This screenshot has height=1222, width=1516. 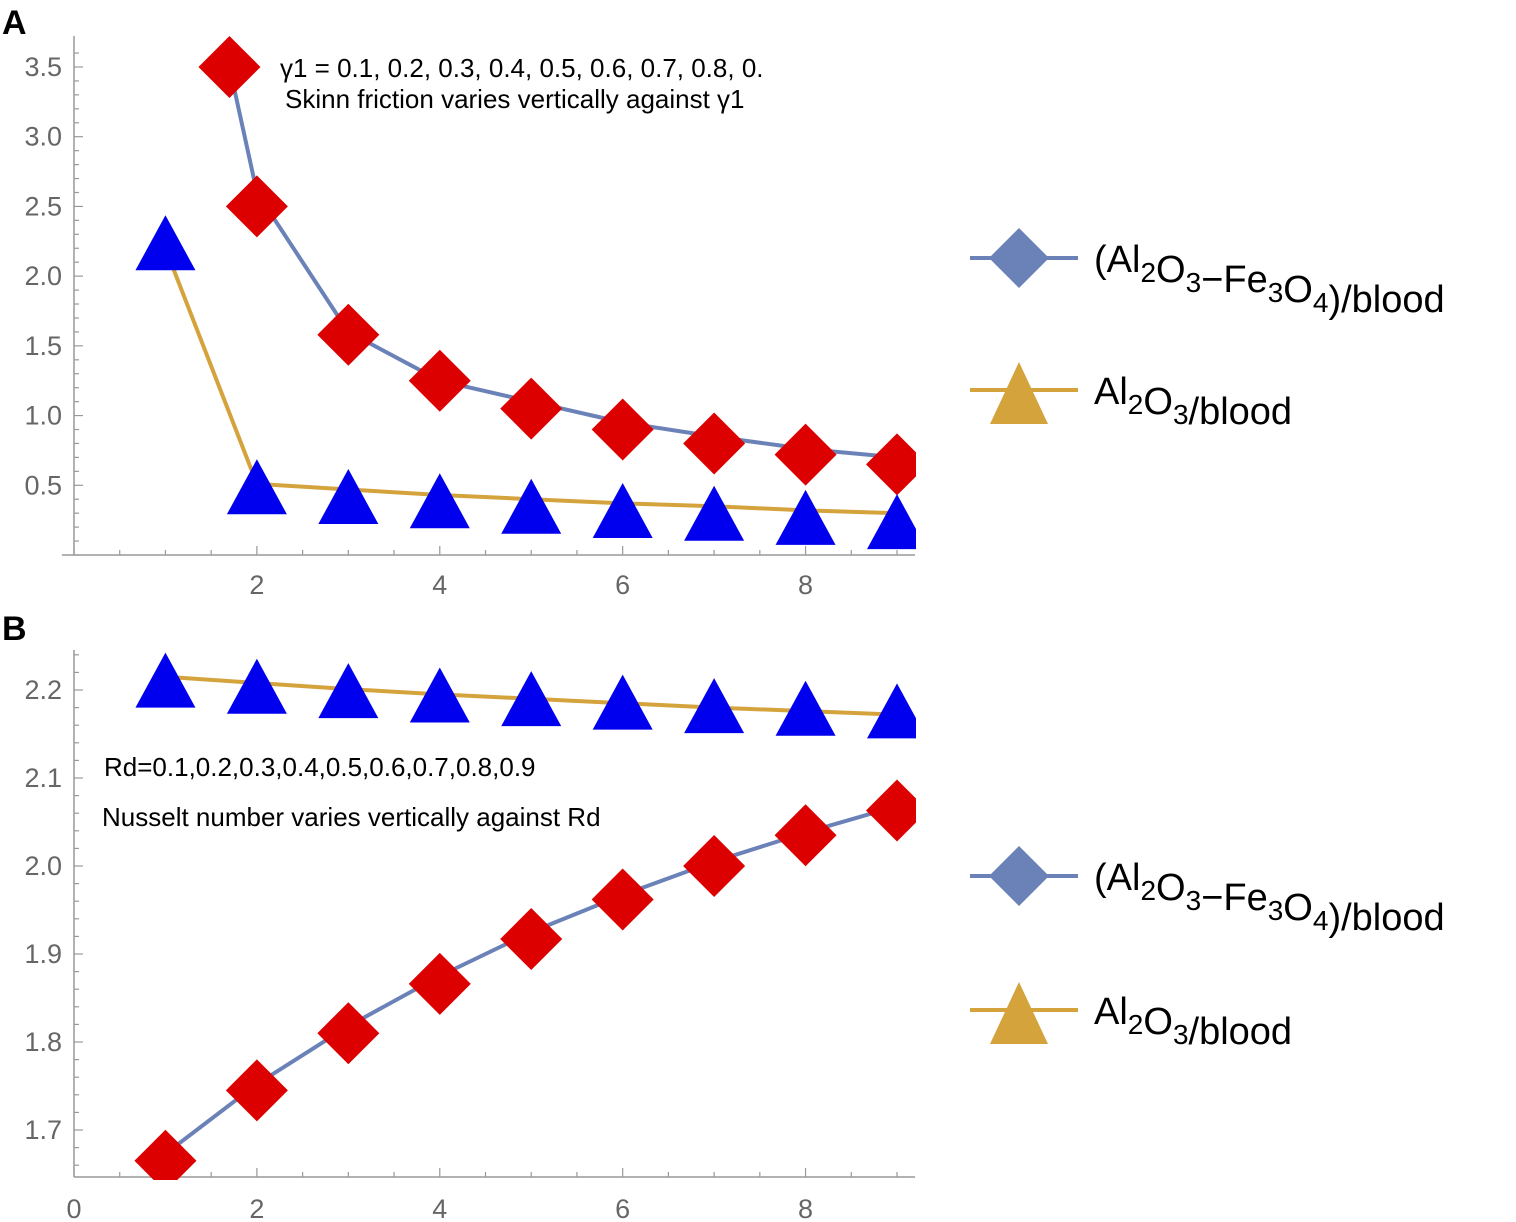 What do you see at coordinates (805, 585) in the screenshot?
I see `panel-a-x-tick-label: 8` at bounding box center [805, 585].